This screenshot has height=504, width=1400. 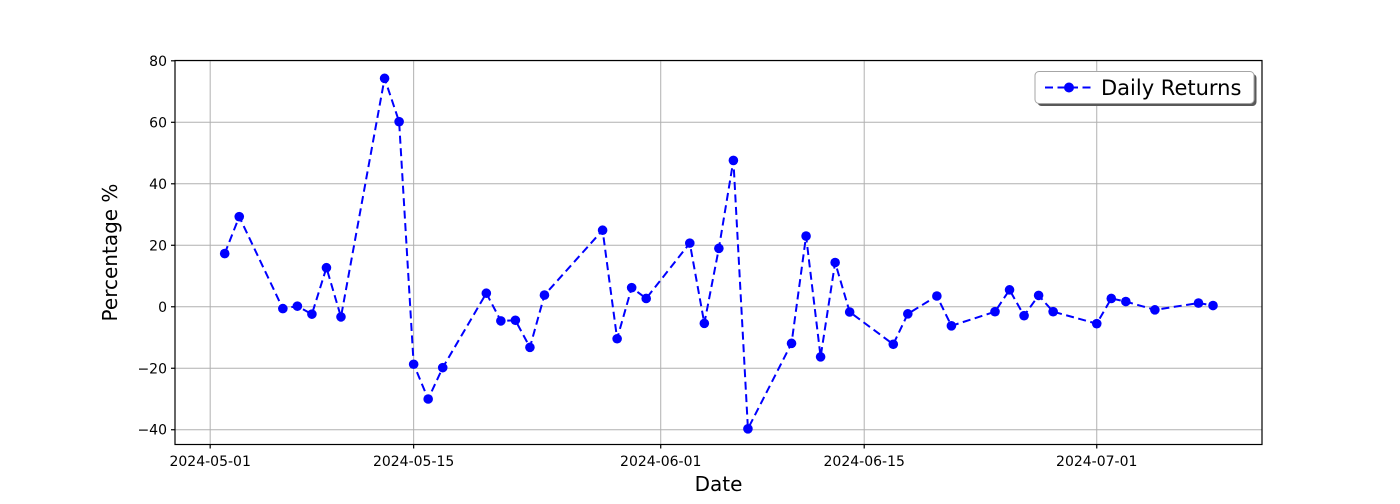 I want to click on y-tick-label: 80, so click(x=158, y=62).